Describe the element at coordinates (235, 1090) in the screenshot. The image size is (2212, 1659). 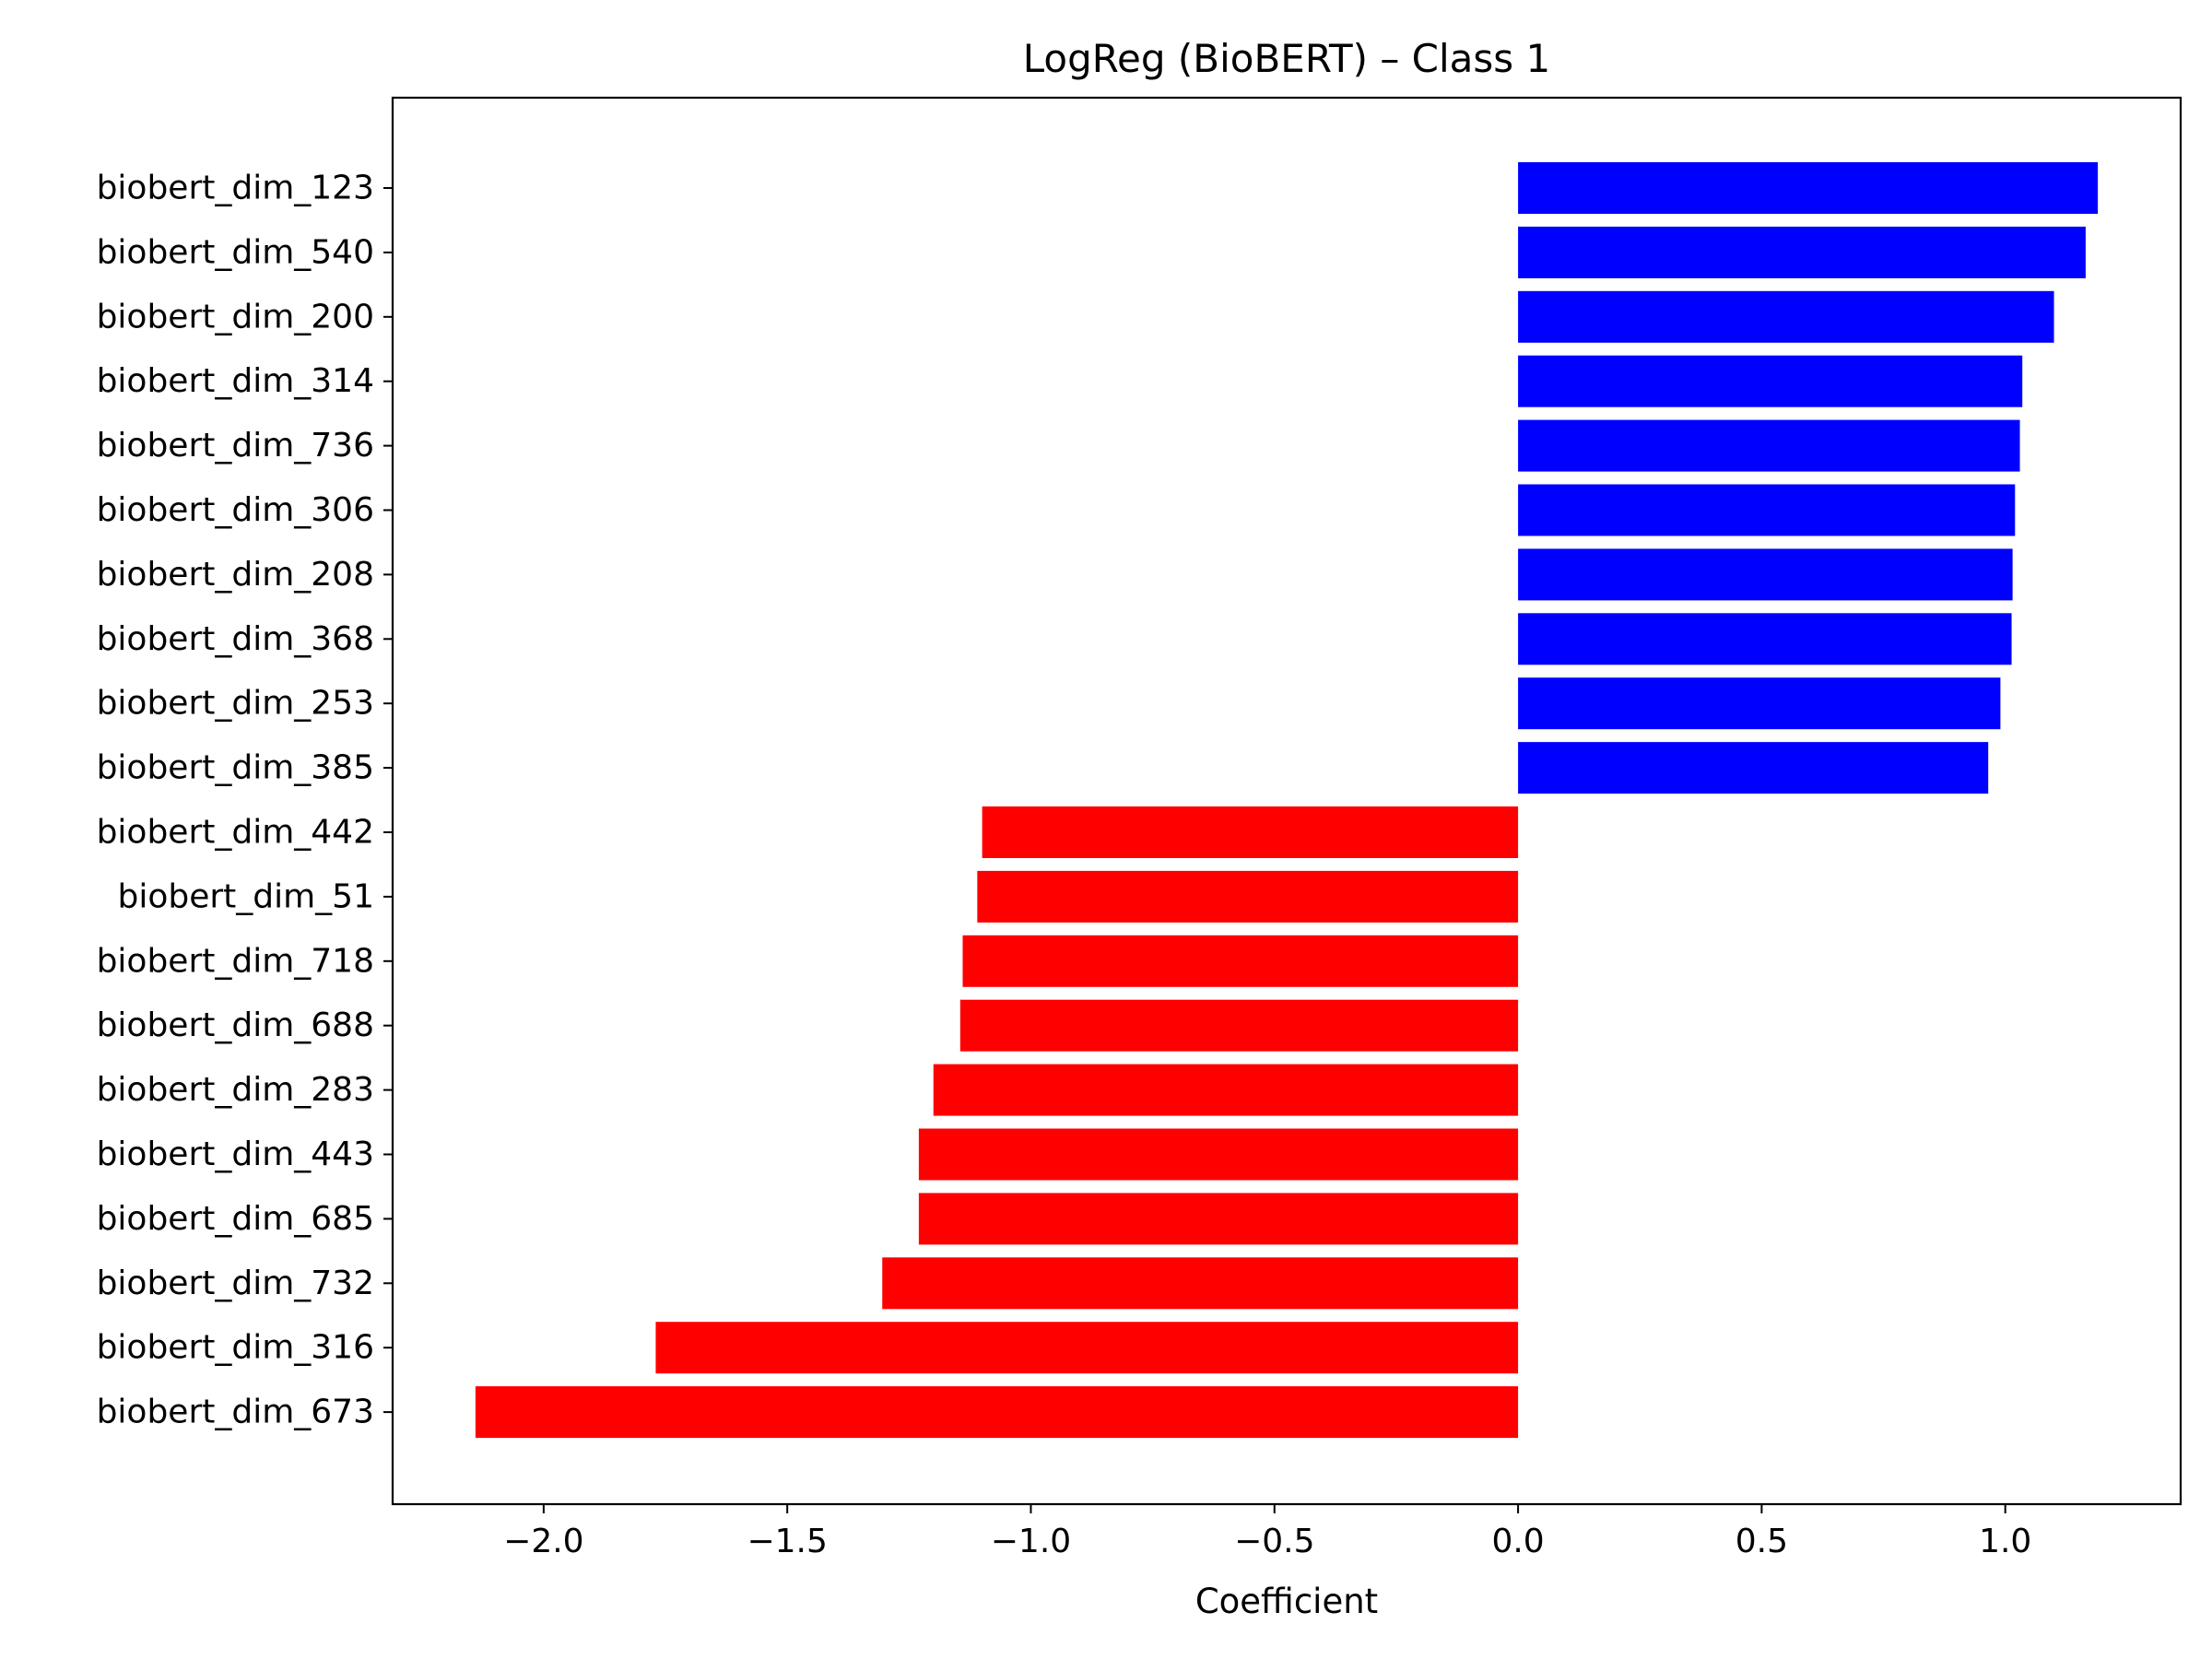
I see `y-tick-label: biobert_dim_283` at that location.